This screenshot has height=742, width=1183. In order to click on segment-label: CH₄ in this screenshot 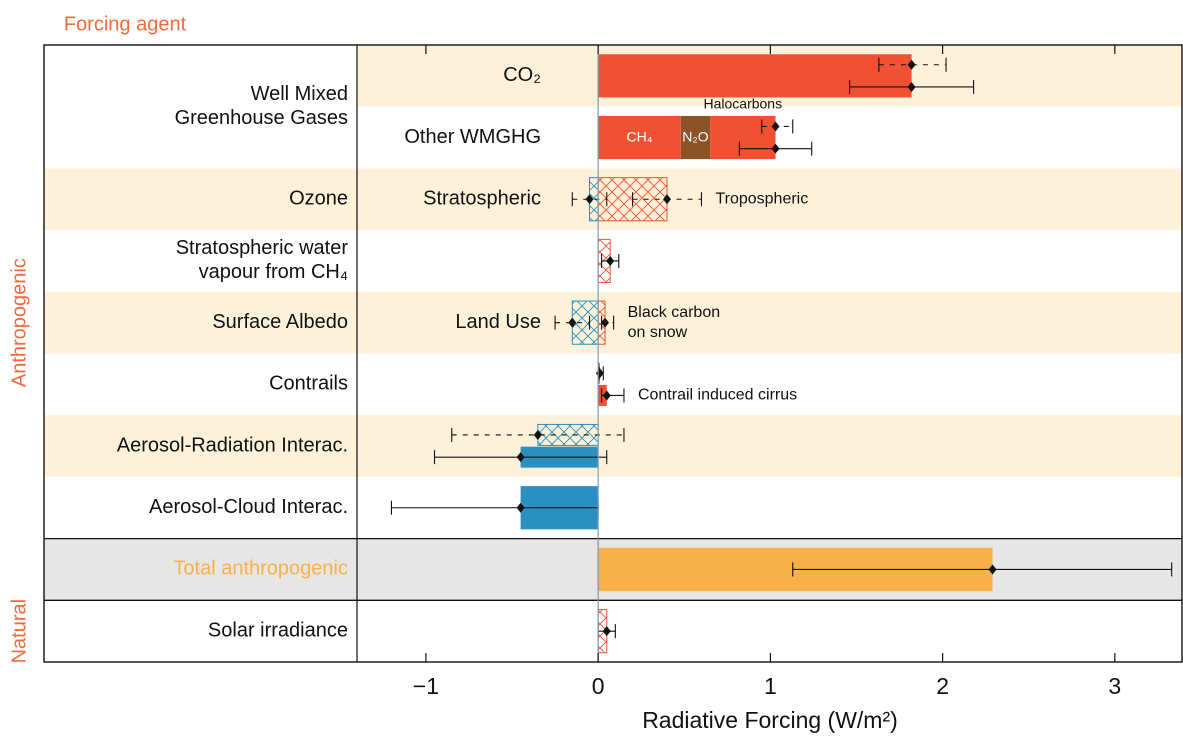, I will do `click(639, 136)`.